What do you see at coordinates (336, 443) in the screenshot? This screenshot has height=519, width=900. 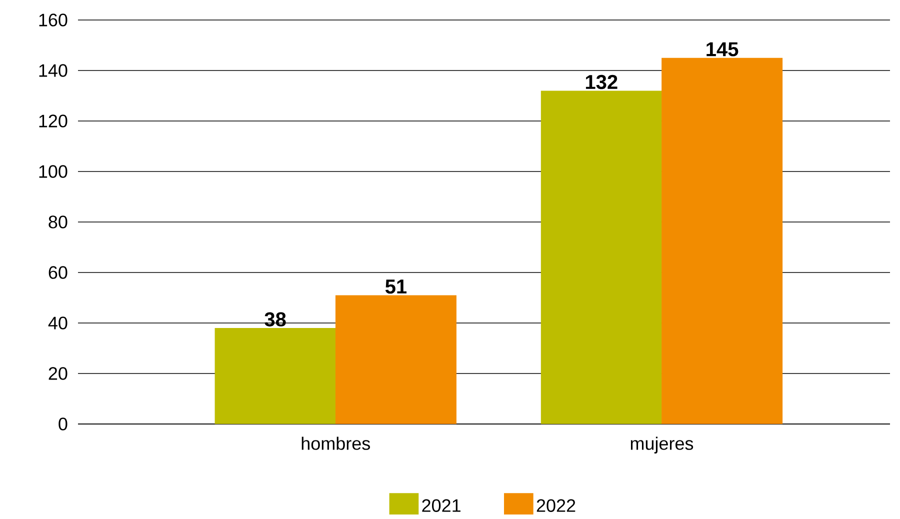 I see `x-tick-label: hombres` at bounding box center [336, 443].